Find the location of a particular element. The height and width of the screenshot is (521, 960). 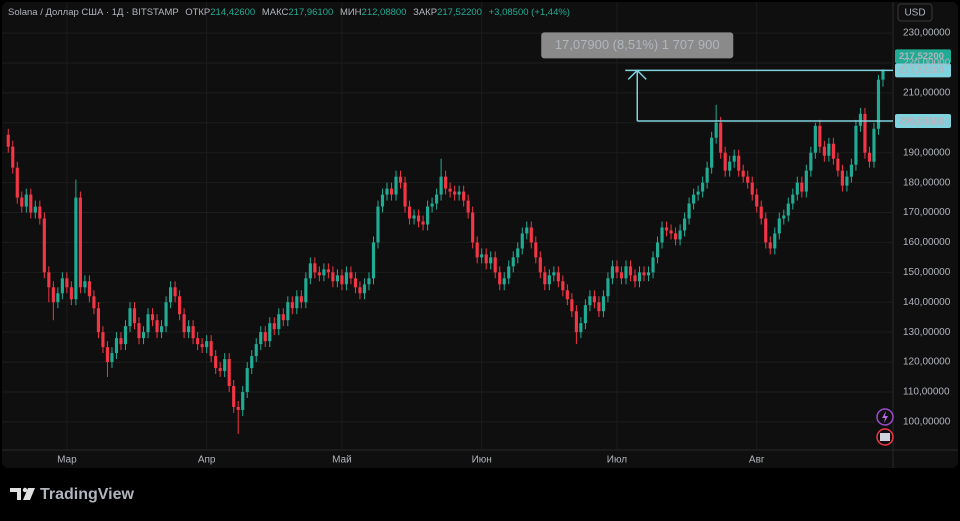

open-value: 214,42600 is located at coordinates (232, 12).